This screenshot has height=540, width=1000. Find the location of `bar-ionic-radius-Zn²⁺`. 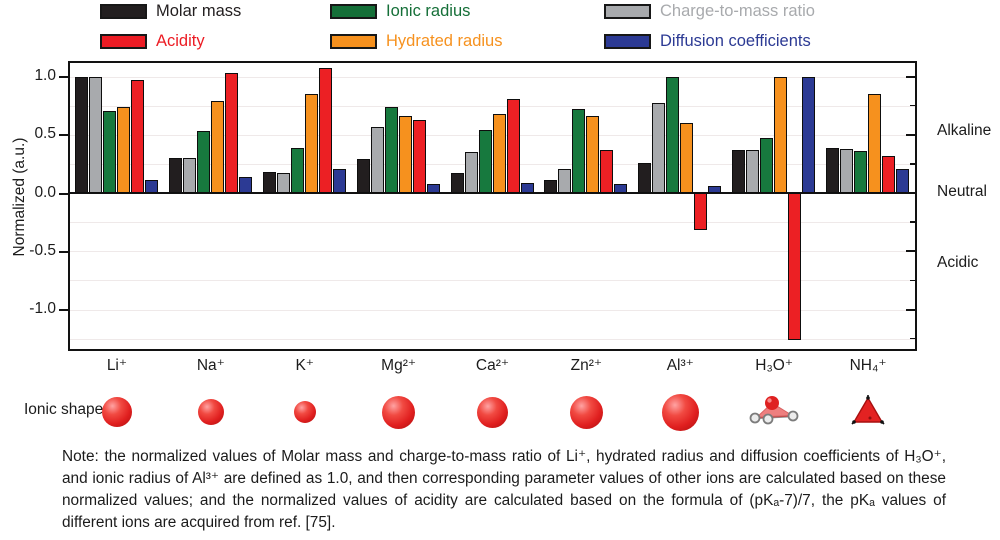

bar-ionic-radius-Zn²⁺ is located at coordinates (579, 151).